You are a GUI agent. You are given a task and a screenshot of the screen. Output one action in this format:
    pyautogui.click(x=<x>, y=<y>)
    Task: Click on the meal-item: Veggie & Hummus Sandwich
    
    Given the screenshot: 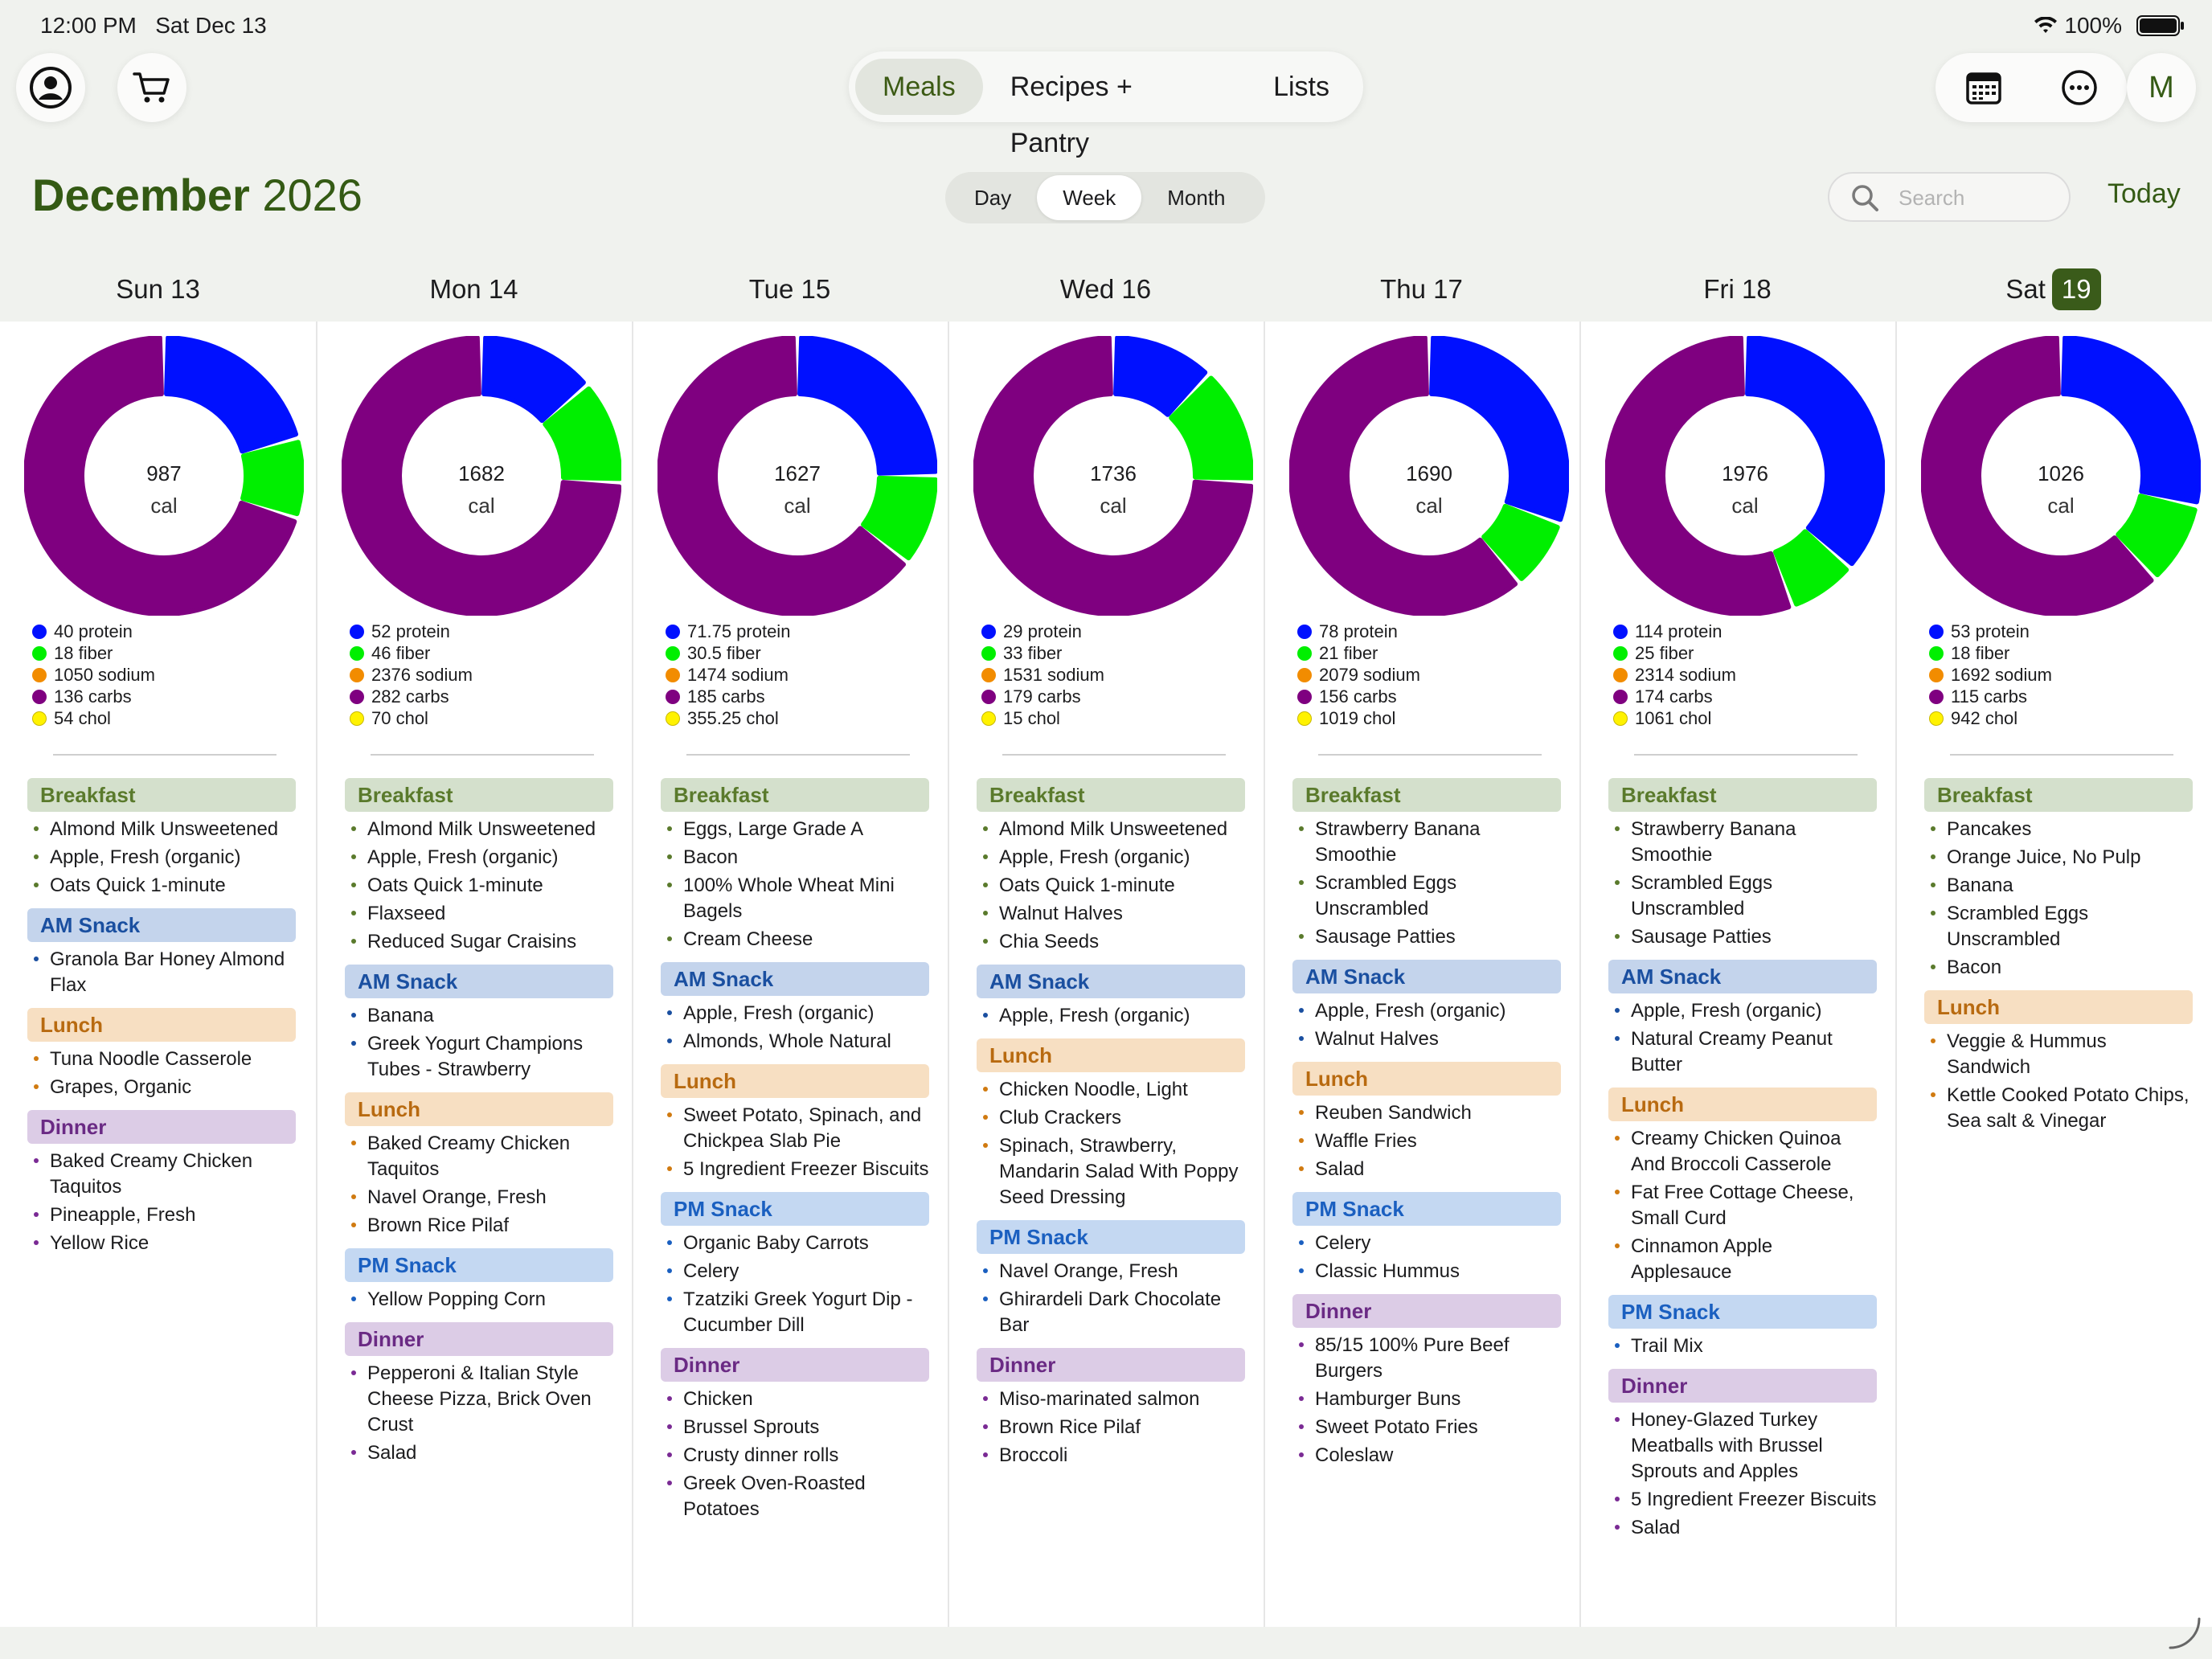 What is the action you would take?
    pyautogui.click(x=2058, y=1054)
    